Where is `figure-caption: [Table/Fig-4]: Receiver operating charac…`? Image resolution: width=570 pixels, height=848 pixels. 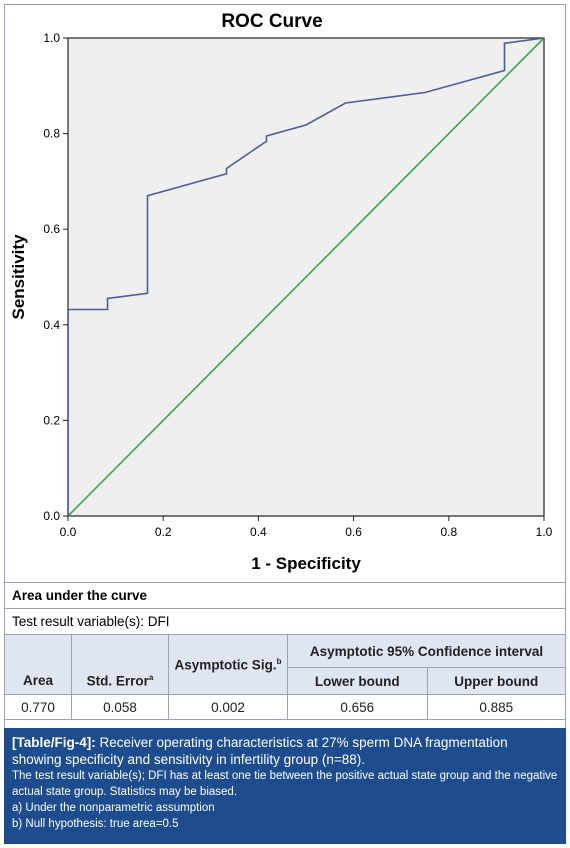
figure-caption: [Table/Fig-4]: Receiver operating charac… is located at coordinates (285, 786).